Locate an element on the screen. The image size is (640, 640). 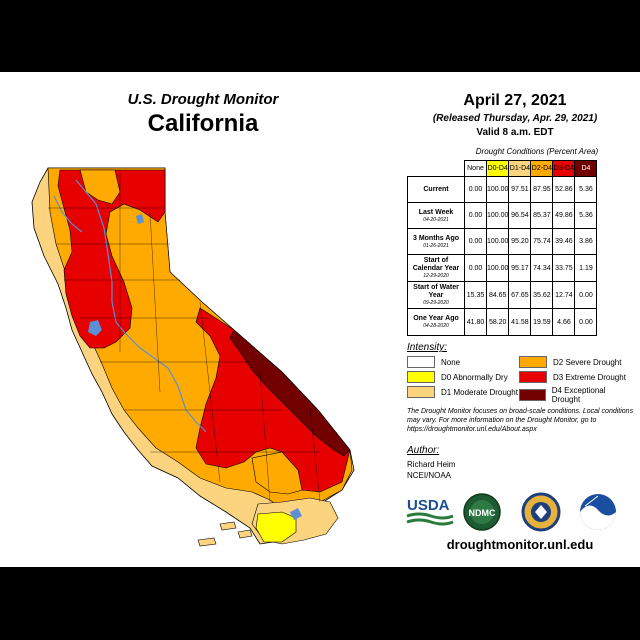
row-label: One Year Ago 04-28-2020 is located at coordinates (436, 322).